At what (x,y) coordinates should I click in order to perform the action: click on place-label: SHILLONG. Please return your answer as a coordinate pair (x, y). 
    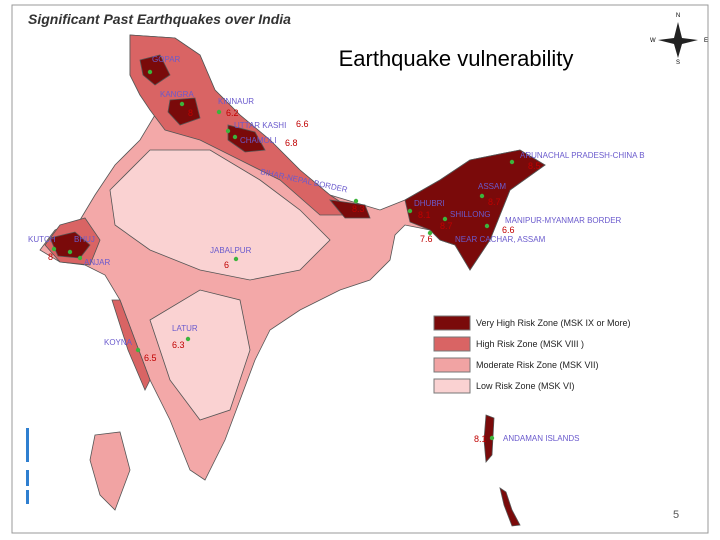
    Looking at the image, I should click on (470, 214).